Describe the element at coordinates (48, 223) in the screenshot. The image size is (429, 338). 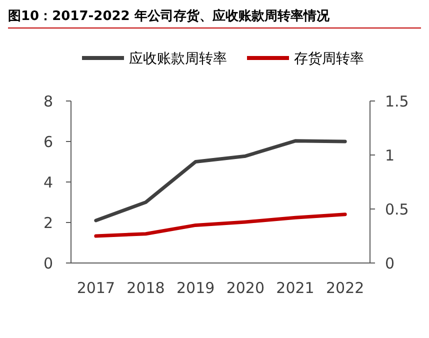
I see `y-tick-label: 2` at that location.